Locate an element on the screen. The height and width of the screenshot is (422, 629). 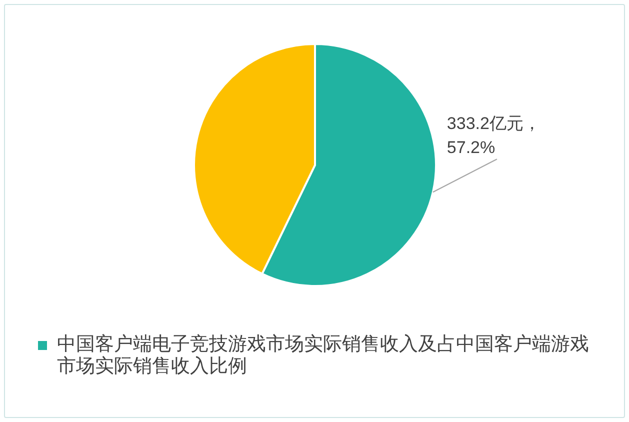
legend-label: 中国客户端电子竞技游戏市场实际销售收入及占中国客户端游戏市场实际销售收入比例 is located at coordinates (323, 355).